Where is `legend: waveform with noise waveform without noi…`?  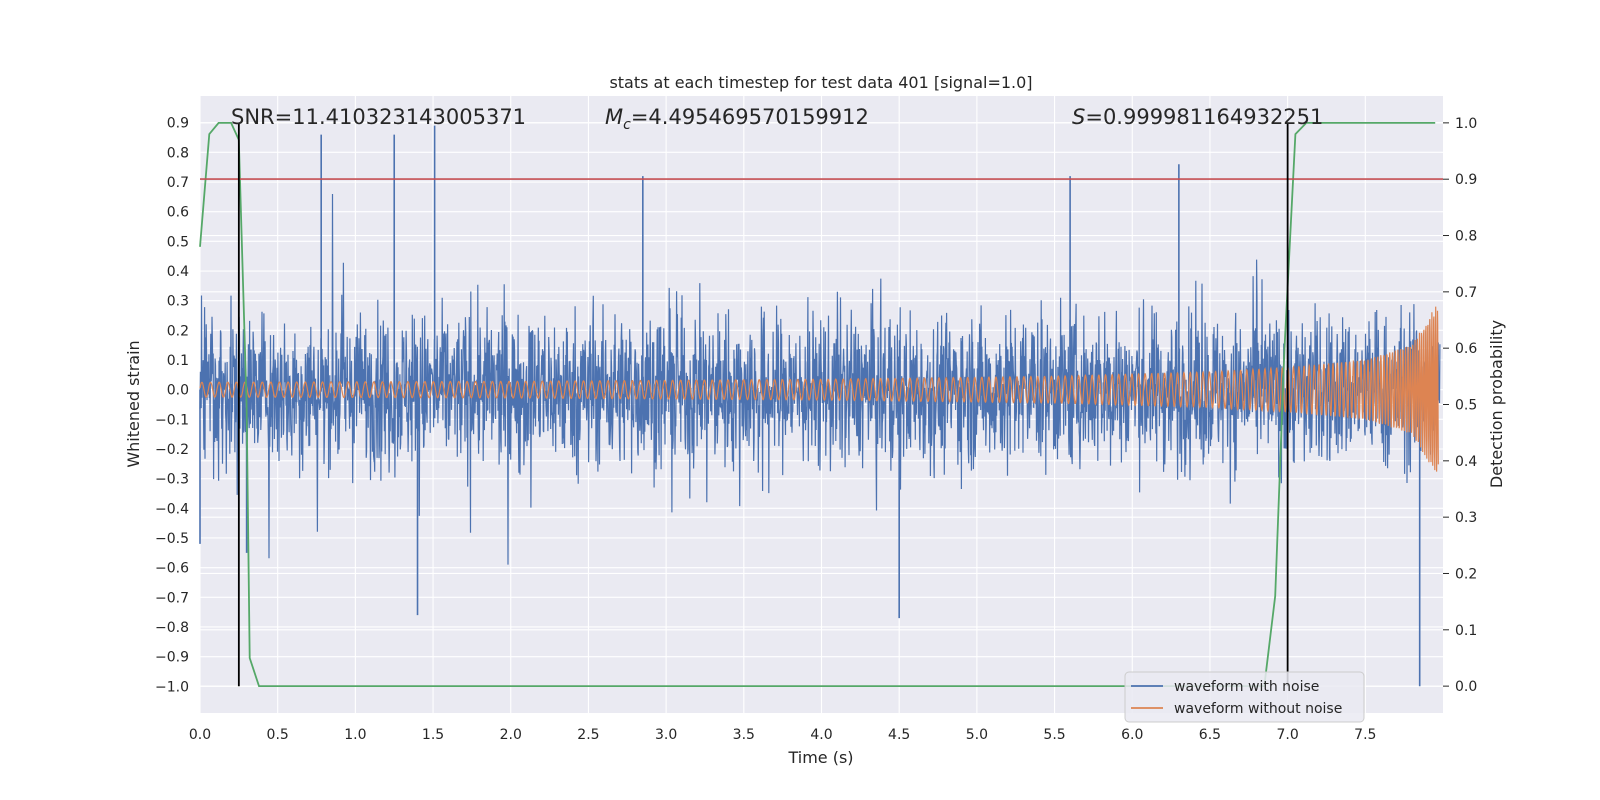 legend: waveform with noise waveform without noi… is located at coordinates (1244, 697).